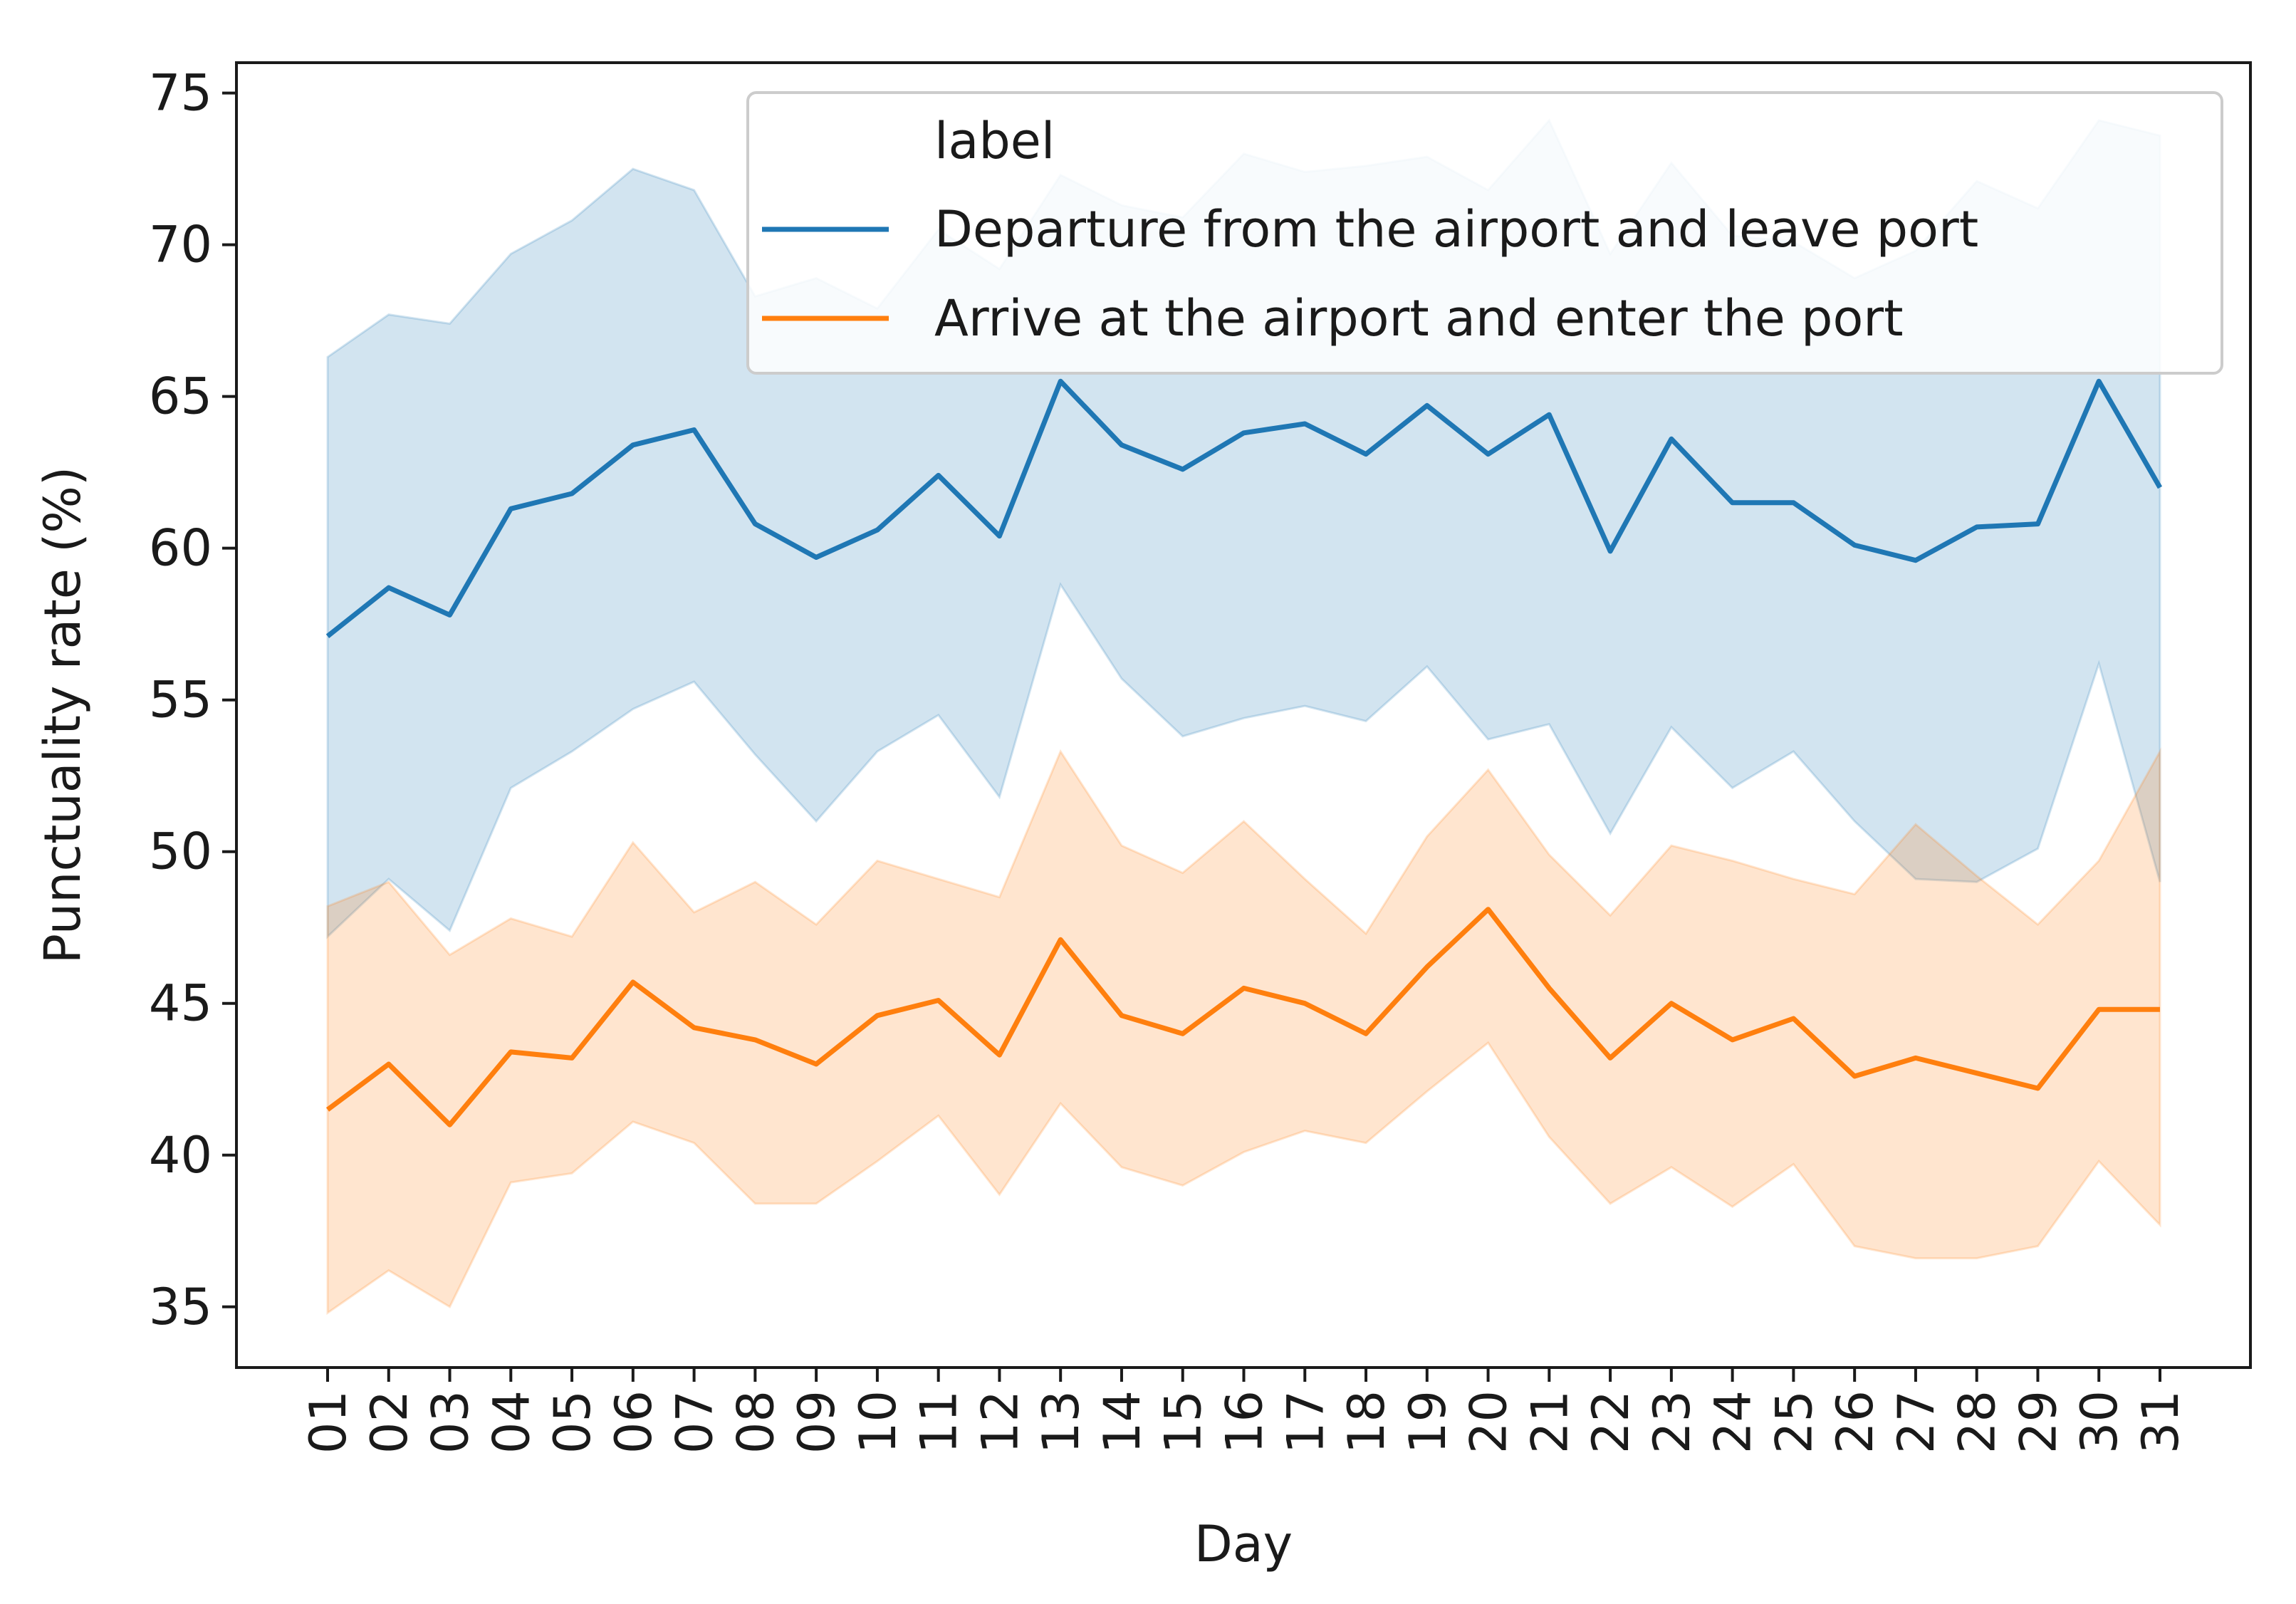  Describe the element at coordinates (1242, 1017) in the screenshot. I see `series-line-arrival` at that location.